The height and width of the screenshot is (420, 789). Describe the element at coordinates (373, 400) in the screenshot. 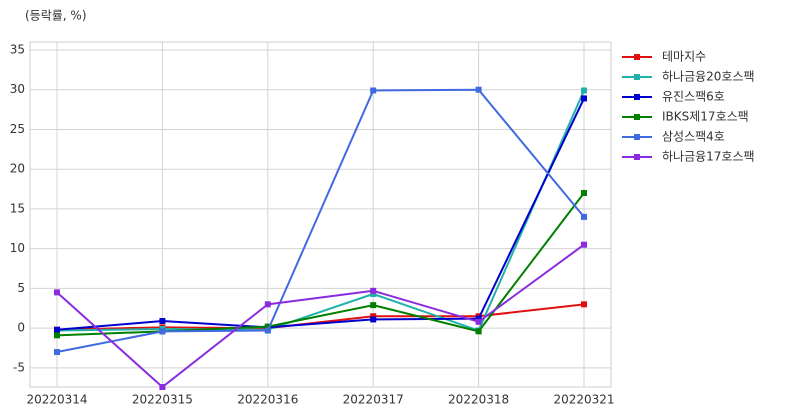

I see `x-tick-label: 20220317` at that location.